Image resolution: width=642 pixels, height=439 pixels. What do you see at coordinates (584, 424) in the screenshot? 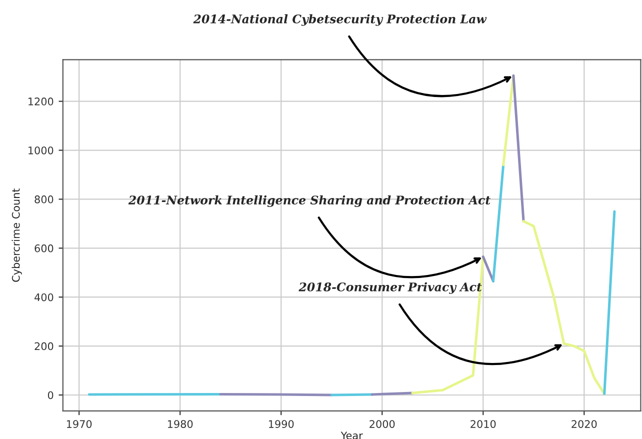
I see `x-tick-label: 2020` at bounding box center [584, 424].